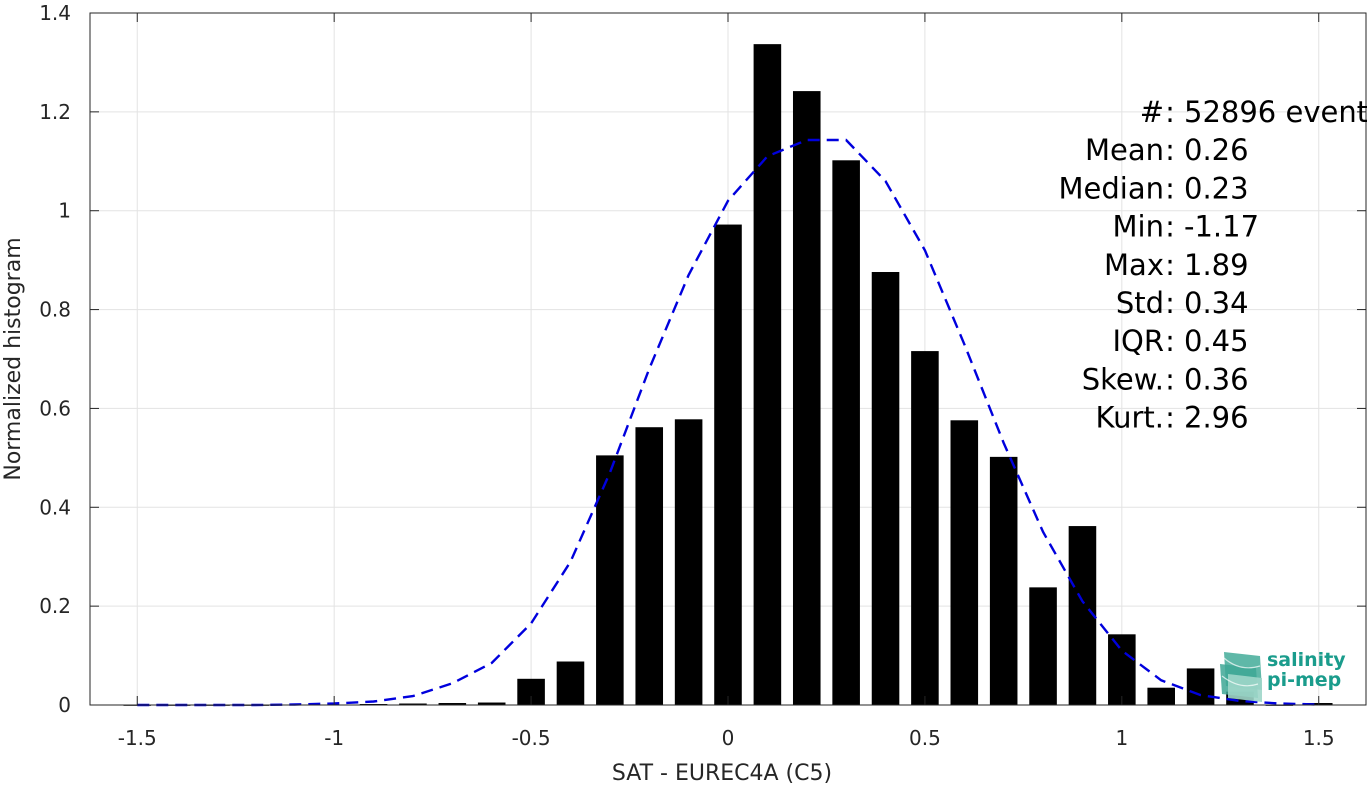 The height and width of the screenshot is (785, 1367). What do you see at coordinates (1182, 303) in the screenshot?
I see `stat-annotation: Std:0.34` at bounding box center [1182, 303].